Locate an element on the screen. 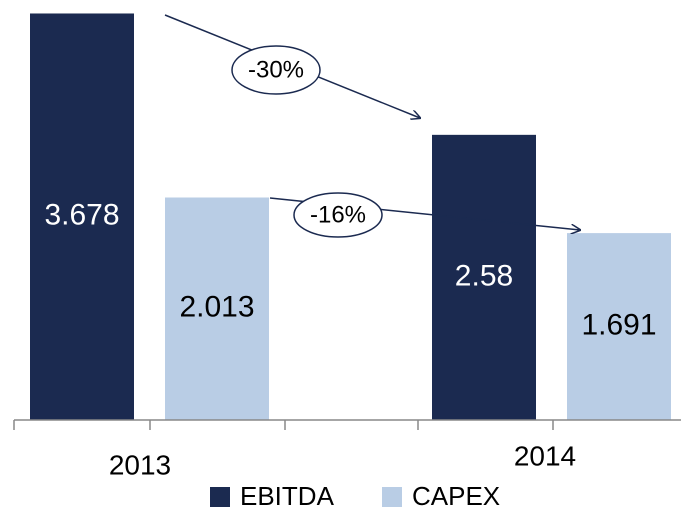 This screenshot has width=681, height=518. legend-label: EBITDA is located at coordinates (287, 496).